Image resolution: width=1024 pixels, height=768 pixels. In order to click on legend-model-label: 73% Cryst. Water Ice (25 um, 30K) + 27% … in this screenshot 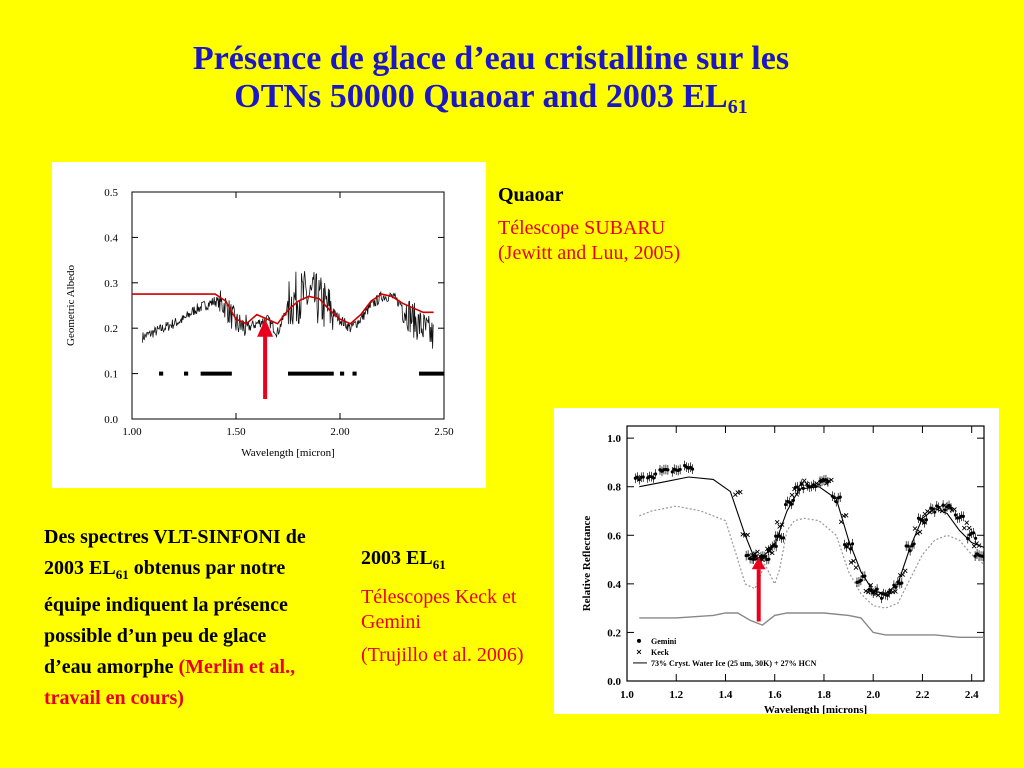, I will do `click(734, 663)`.